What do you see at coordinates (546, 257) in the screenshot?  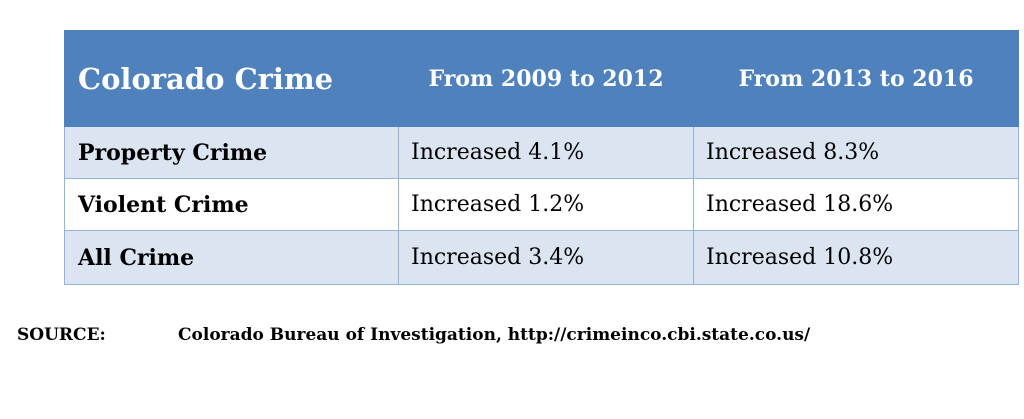 I see `table-cell: Increased 3.4%` at bounding box center [546, 257].